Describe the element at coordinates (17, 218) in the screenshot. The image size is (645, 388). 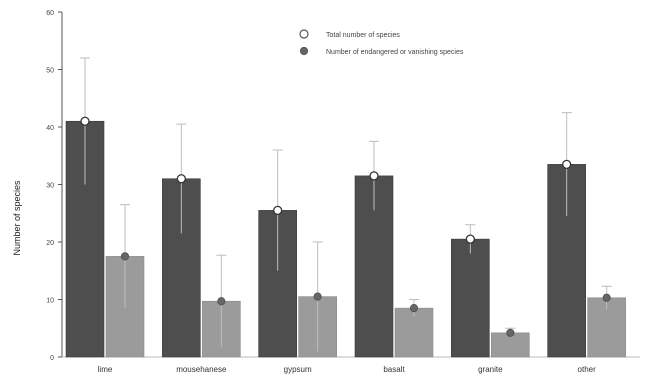
I see `y-axis-label: Number of species` at that location.